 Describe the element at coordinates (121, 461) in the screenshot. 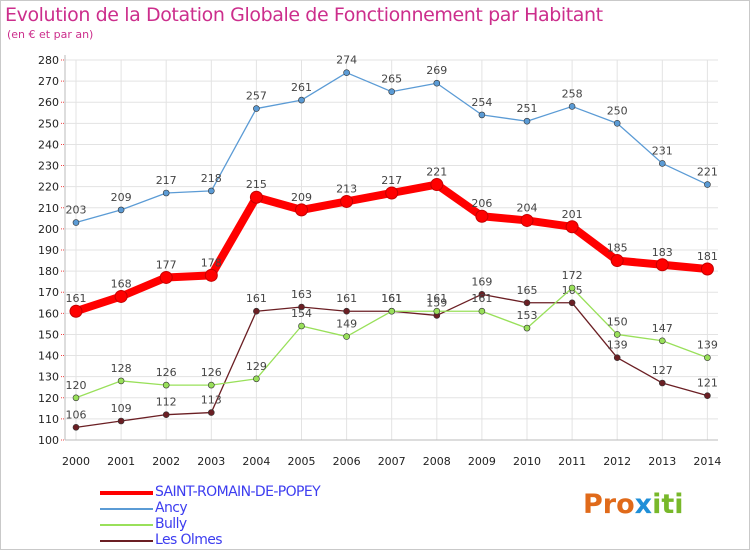

I see `x-tick-label: 2001` at that location.